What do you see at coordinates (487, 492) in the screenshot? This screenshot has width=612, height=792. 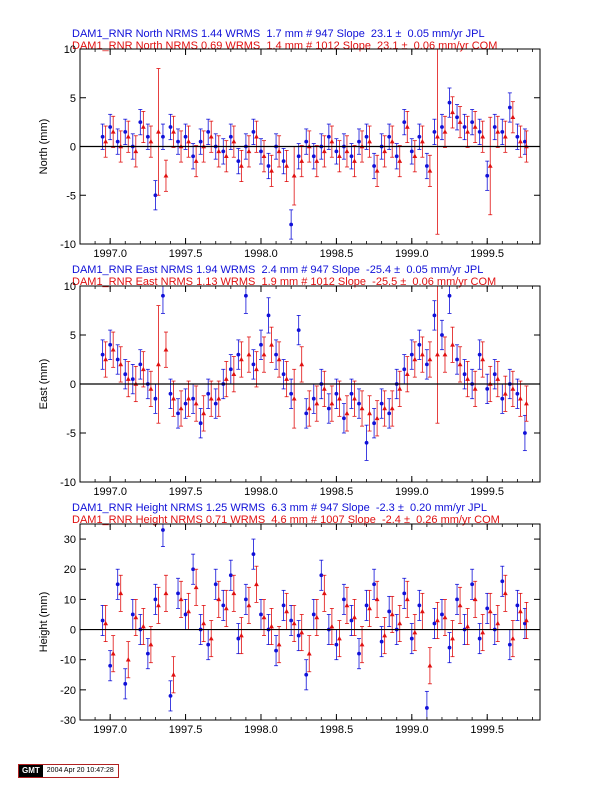 I see `east-x-tick-label: 1999.5` at bounding box center [487, 492].